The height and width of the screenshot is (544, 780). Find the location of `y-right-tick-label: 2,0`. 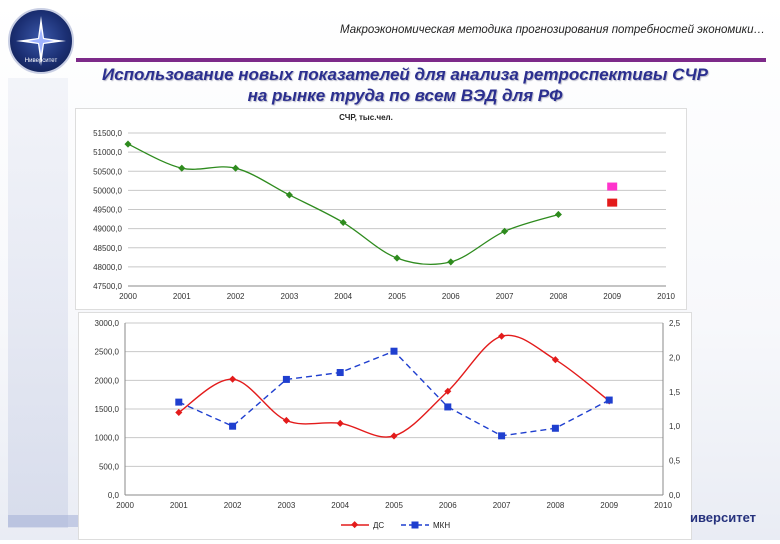

y-right-tick-label: 2,0 is located at coordinates (675, 357).